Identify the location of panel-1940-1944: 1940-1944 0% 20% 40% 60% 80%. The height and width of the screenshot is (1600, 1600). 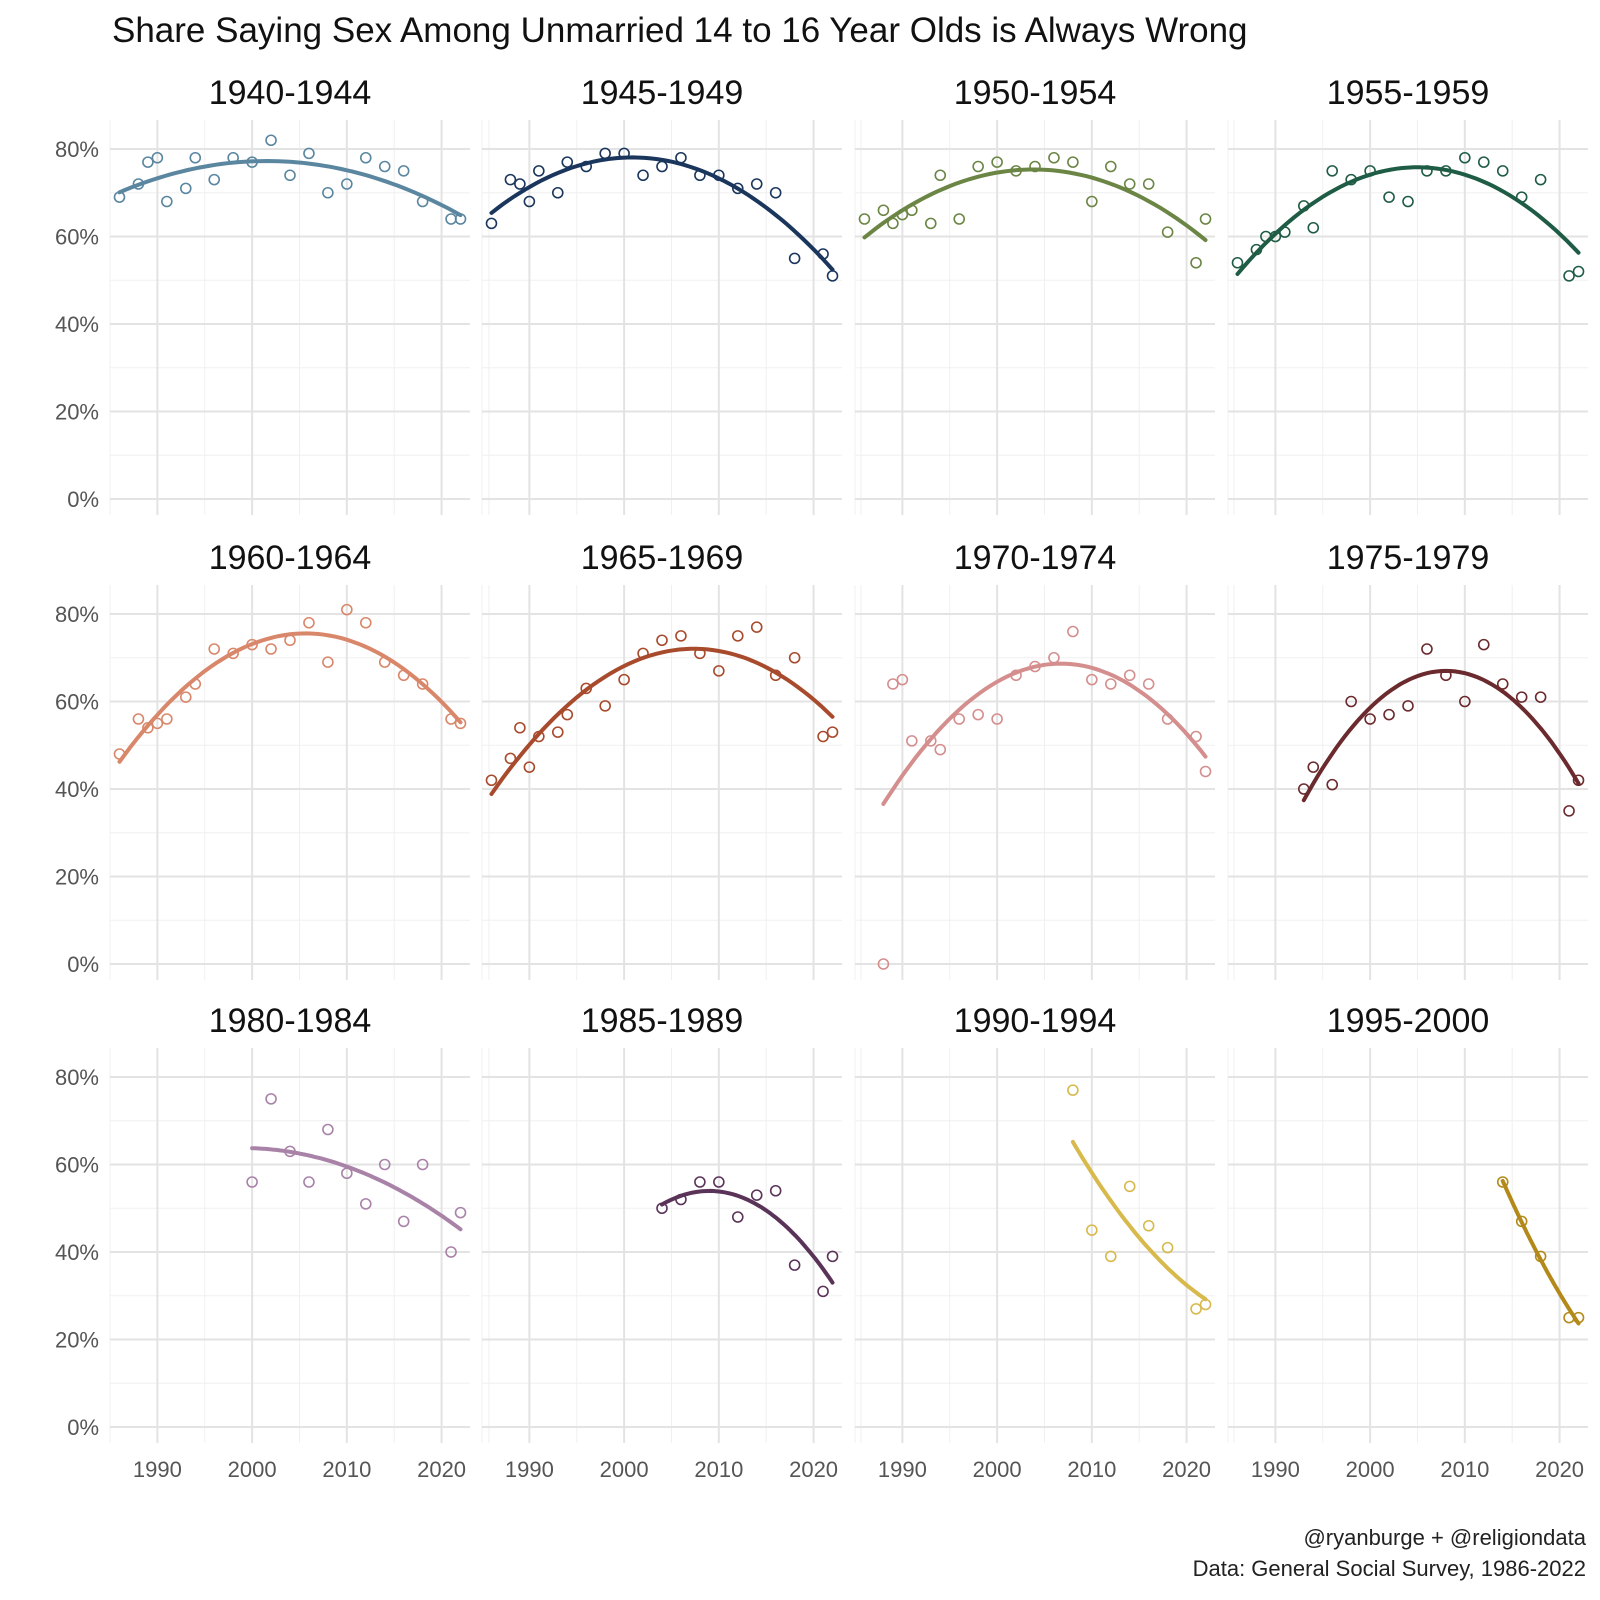
(272, 294).